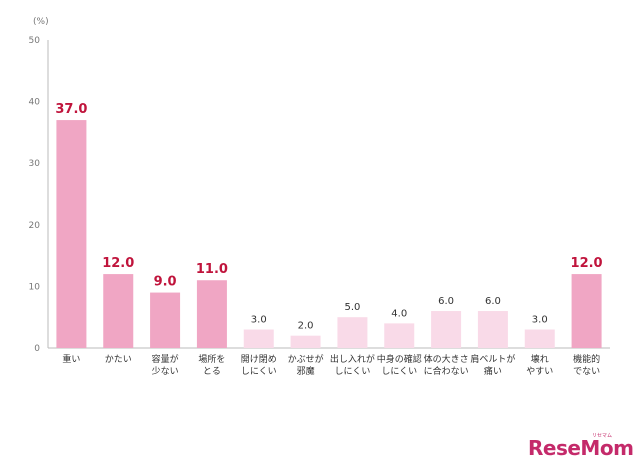 This screenshot has height=474, width=640. I want to click on category-label: やすい, so click(539, 371).